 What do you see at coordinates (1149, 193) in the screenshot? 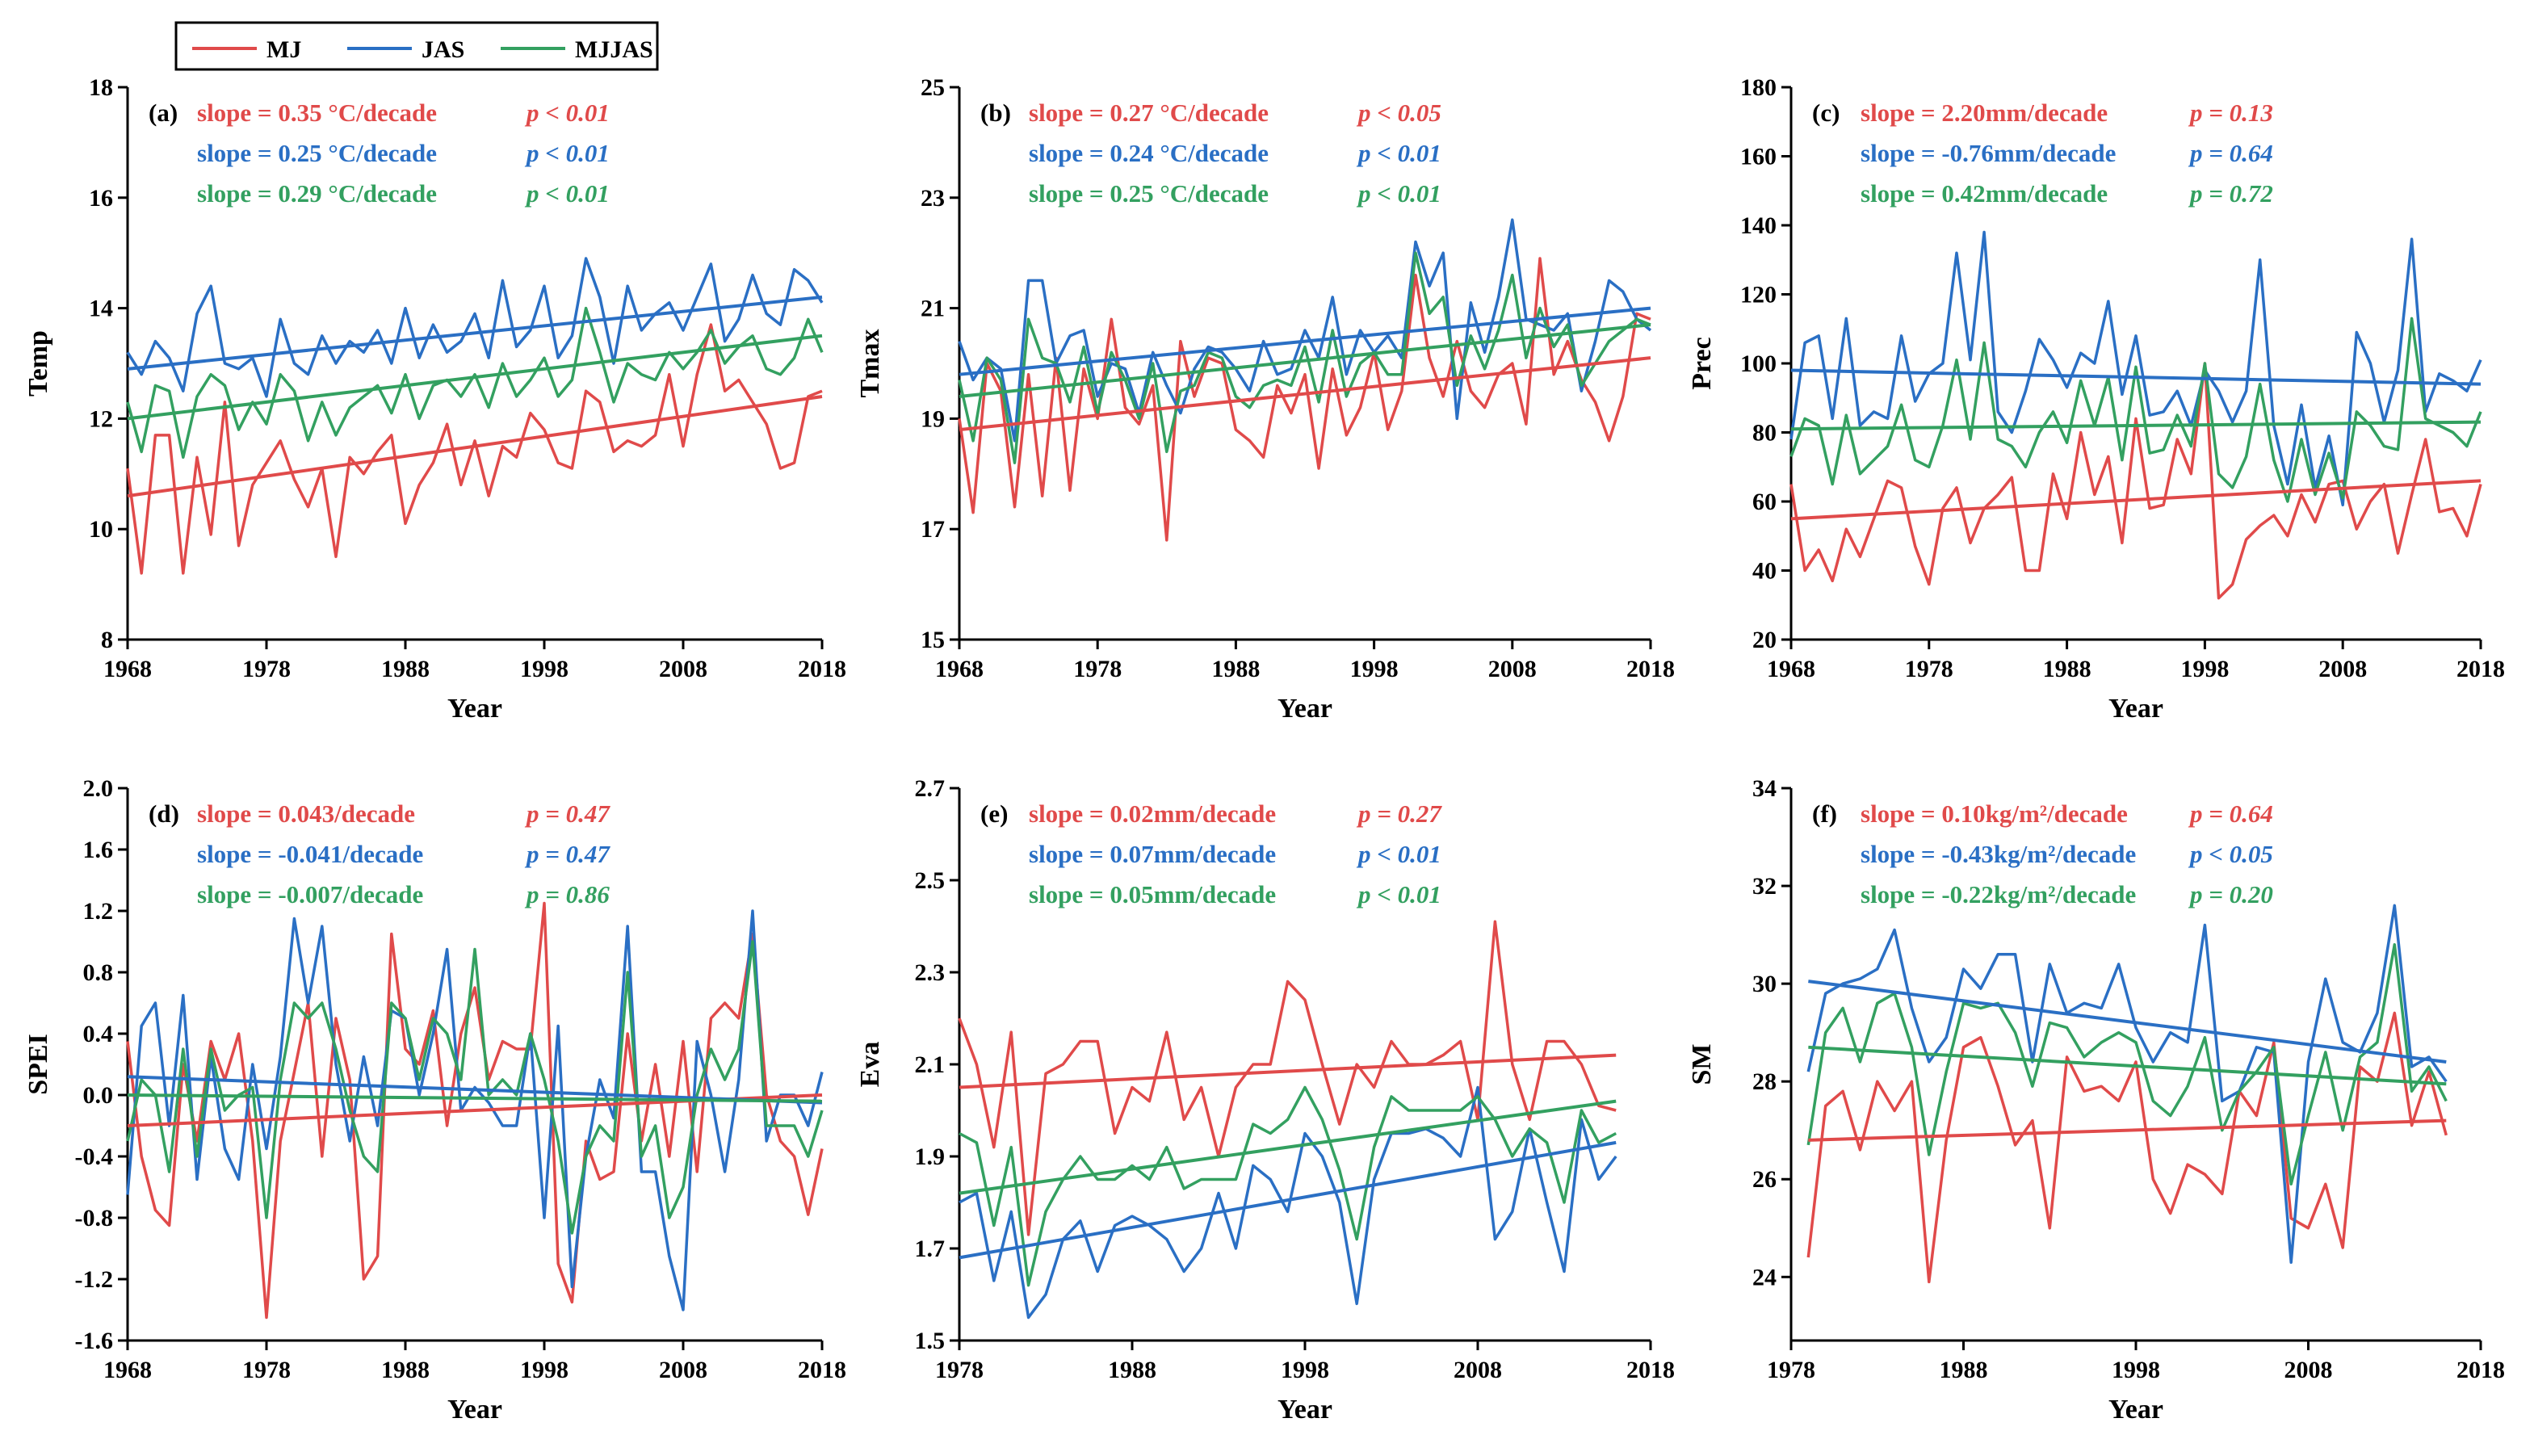
I see `slope-text-mjjas-b: slope = 0.25 °C/decade` at bounding box center [1149, 193].